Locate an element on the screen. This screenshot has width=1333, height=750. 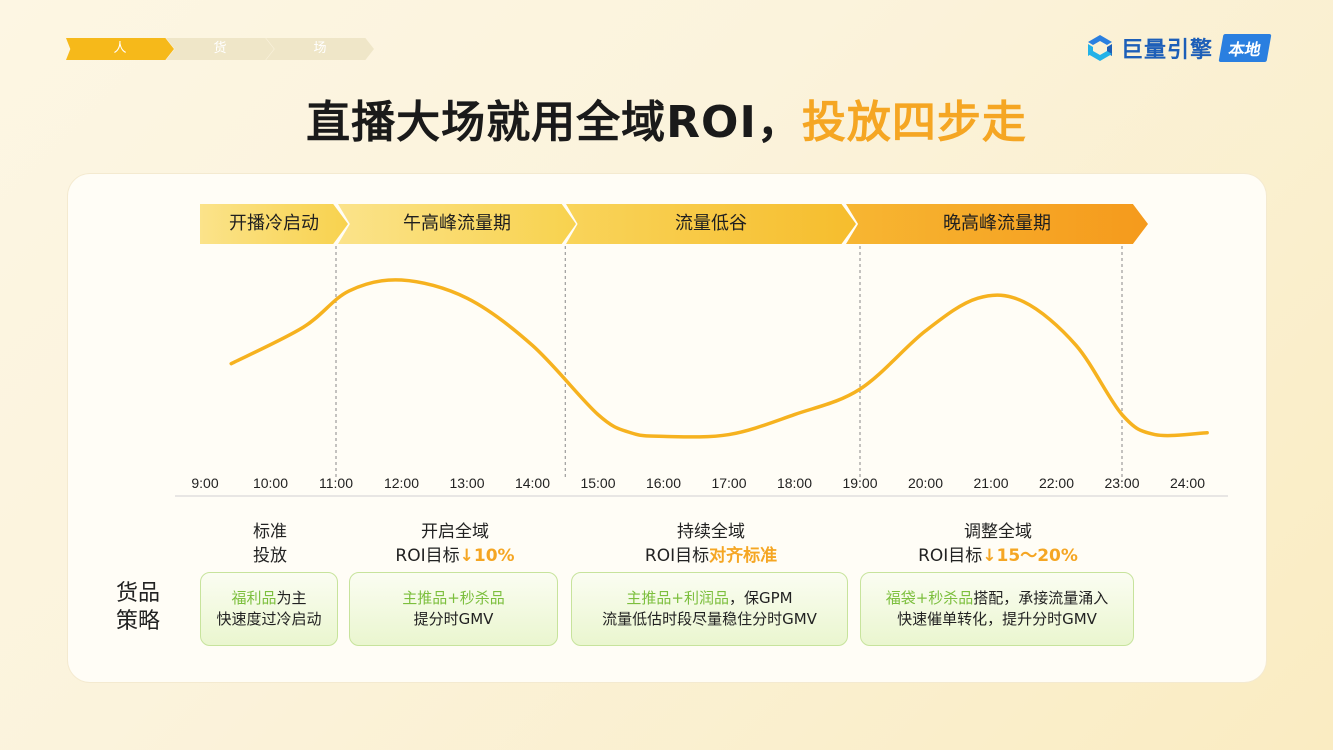
x-tick-label: 18:00 is located at coordinates (794, 483).